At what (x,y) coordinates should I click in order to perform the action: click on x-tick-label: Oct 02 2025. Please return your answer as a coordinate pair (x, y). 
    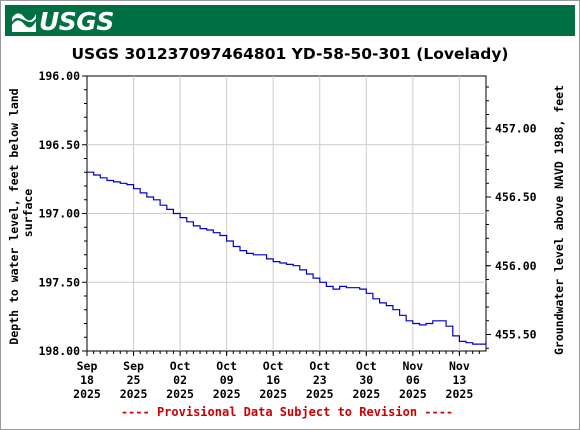
    Looking at the image, I should click on (180, 380).